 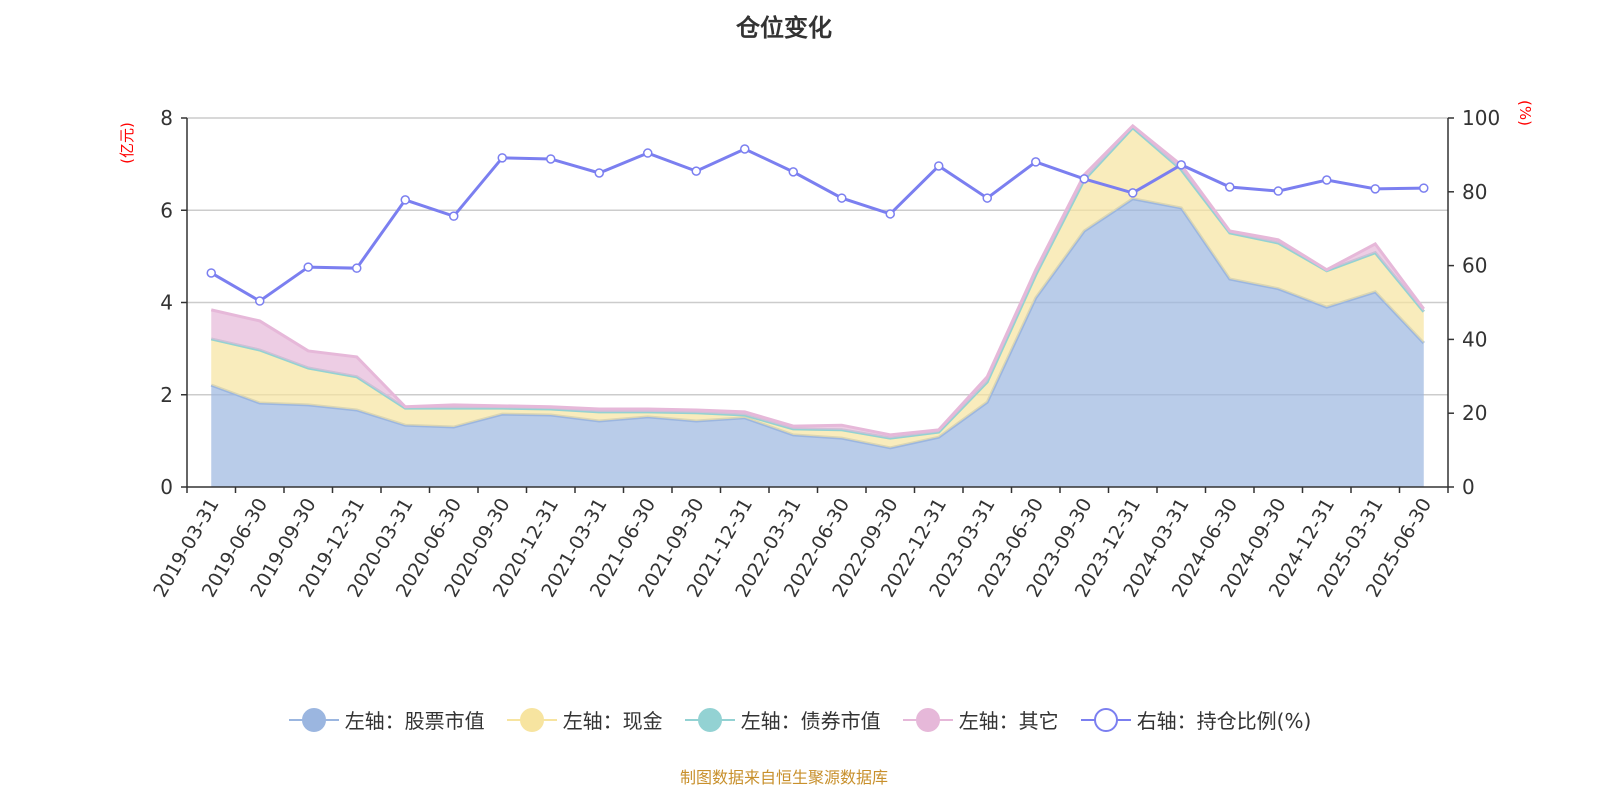 What do you see at coordinates (414, 721) in the screenshot?
I see `legend-label: 左轴：股票市值` at bounding box center [414, 721].